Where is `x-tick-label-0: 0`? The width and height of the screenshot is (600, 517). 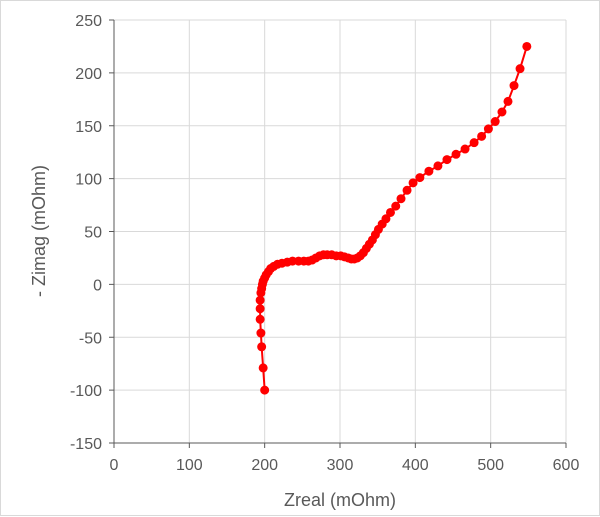
x-tick-label-0: 0 is located at coordinates (114, 465).